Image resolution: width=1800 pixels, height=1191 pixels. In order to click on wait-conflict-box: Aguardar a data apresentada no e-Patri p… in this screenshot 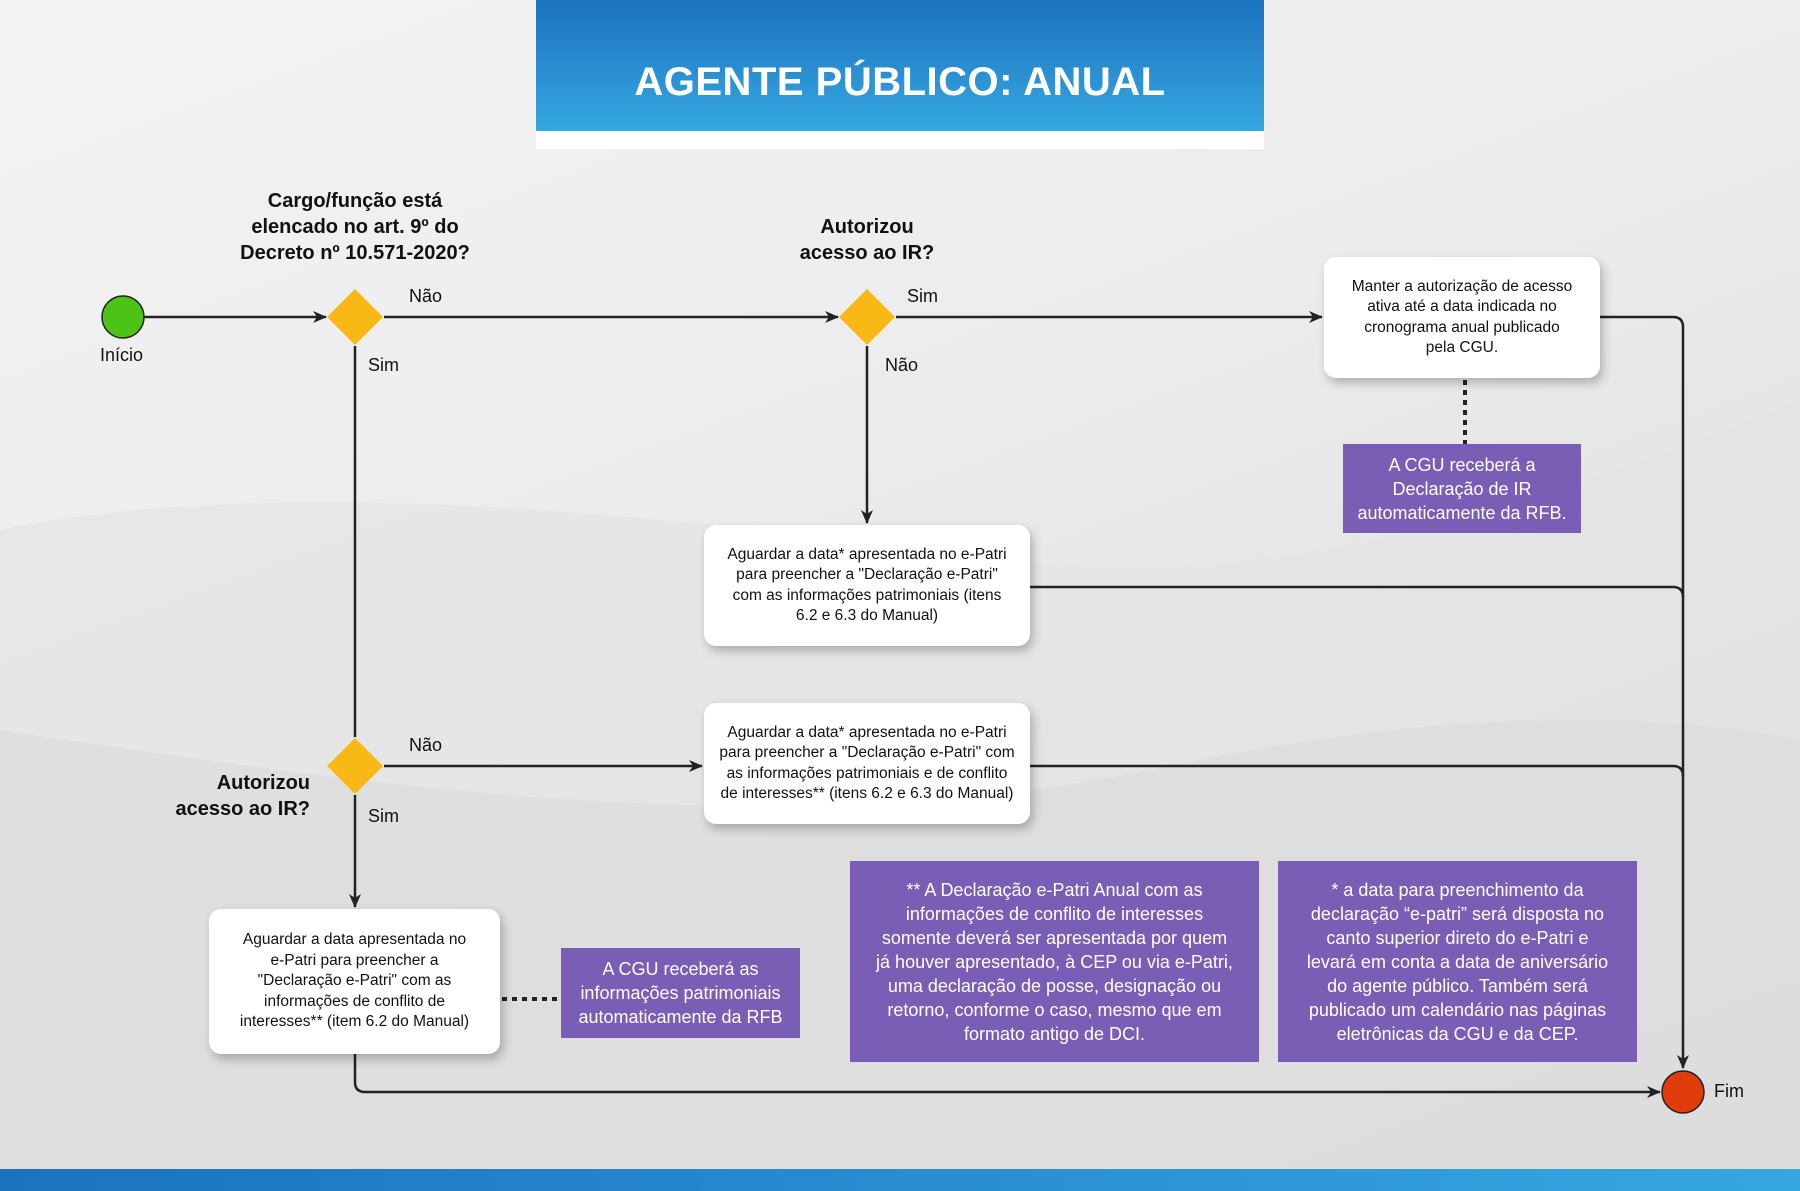, I will do `click(354, 981)`.